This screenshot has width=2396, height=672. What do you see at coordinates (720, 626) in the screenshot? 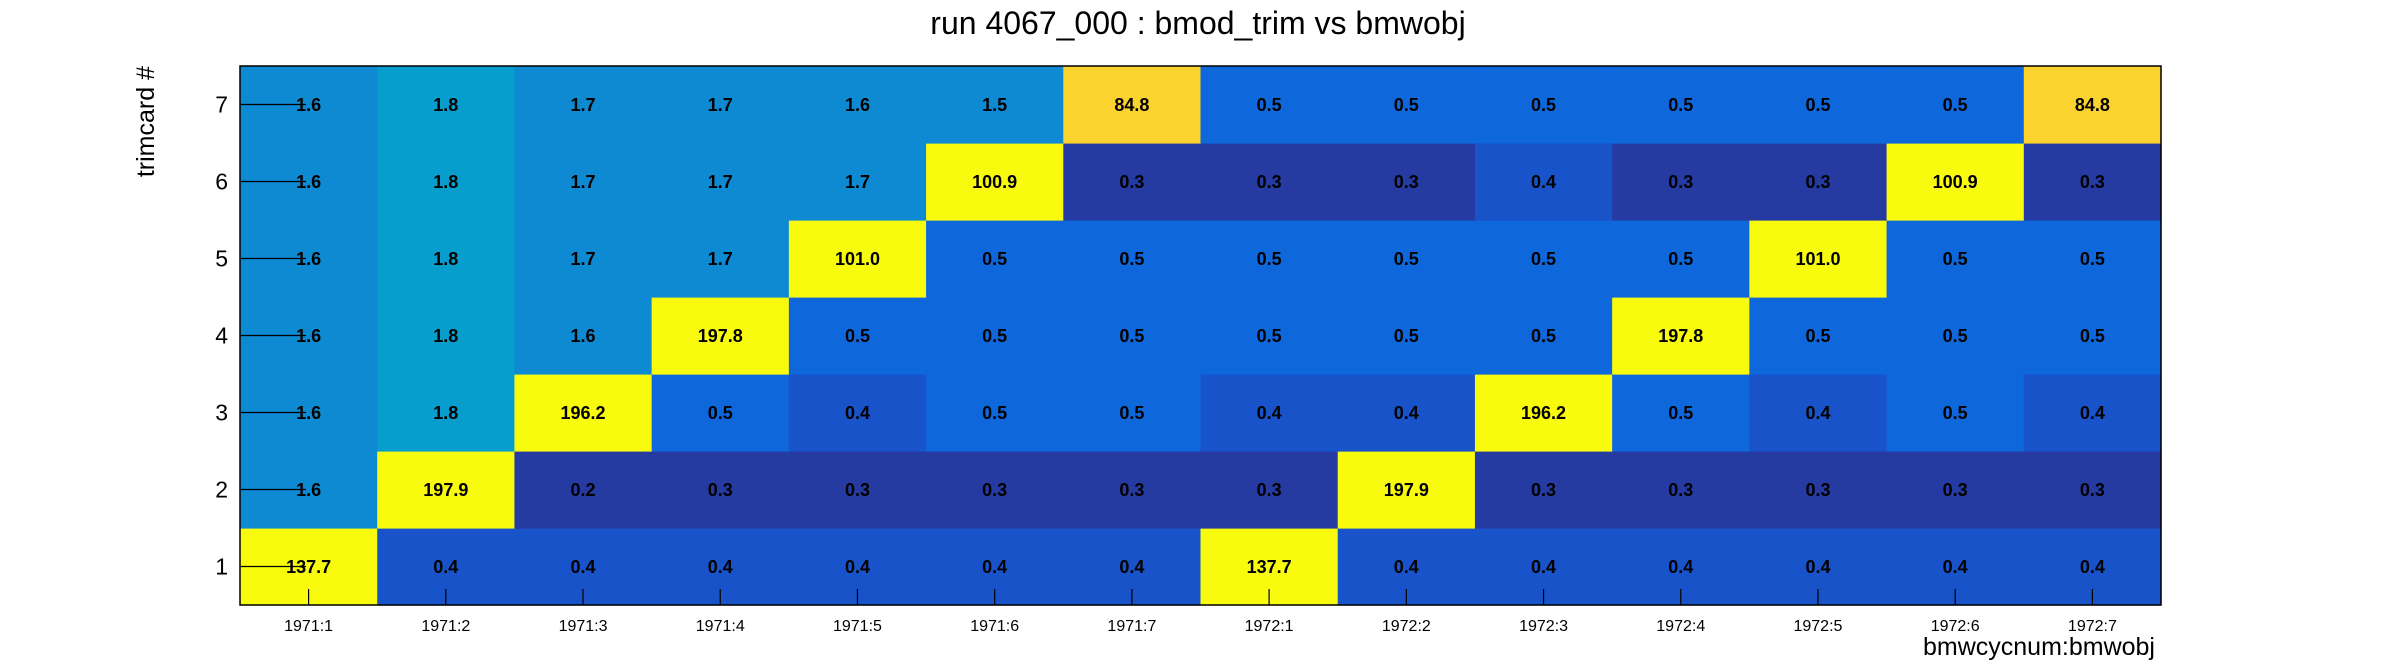
I see `x-tick-label: 1971:4` at bounding box center [720, 626].